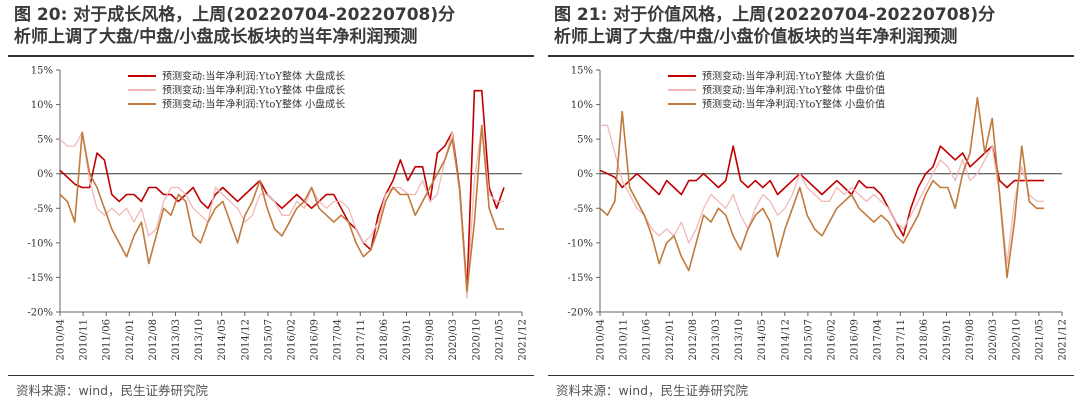  What do you see at coordinates (253, 76) in the screenshot?
I see `legend-label-1: 预测变动:当年净利润:YtoY整体 大盘成长` at bounding box center [253, 76].